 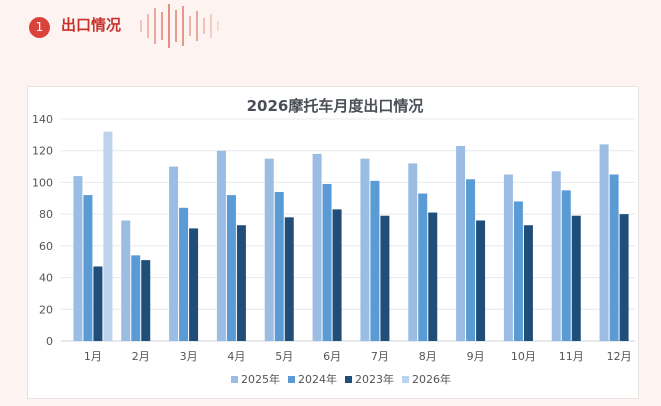 I want to click on y-tick-label: 60, so click(x=46, y=246).